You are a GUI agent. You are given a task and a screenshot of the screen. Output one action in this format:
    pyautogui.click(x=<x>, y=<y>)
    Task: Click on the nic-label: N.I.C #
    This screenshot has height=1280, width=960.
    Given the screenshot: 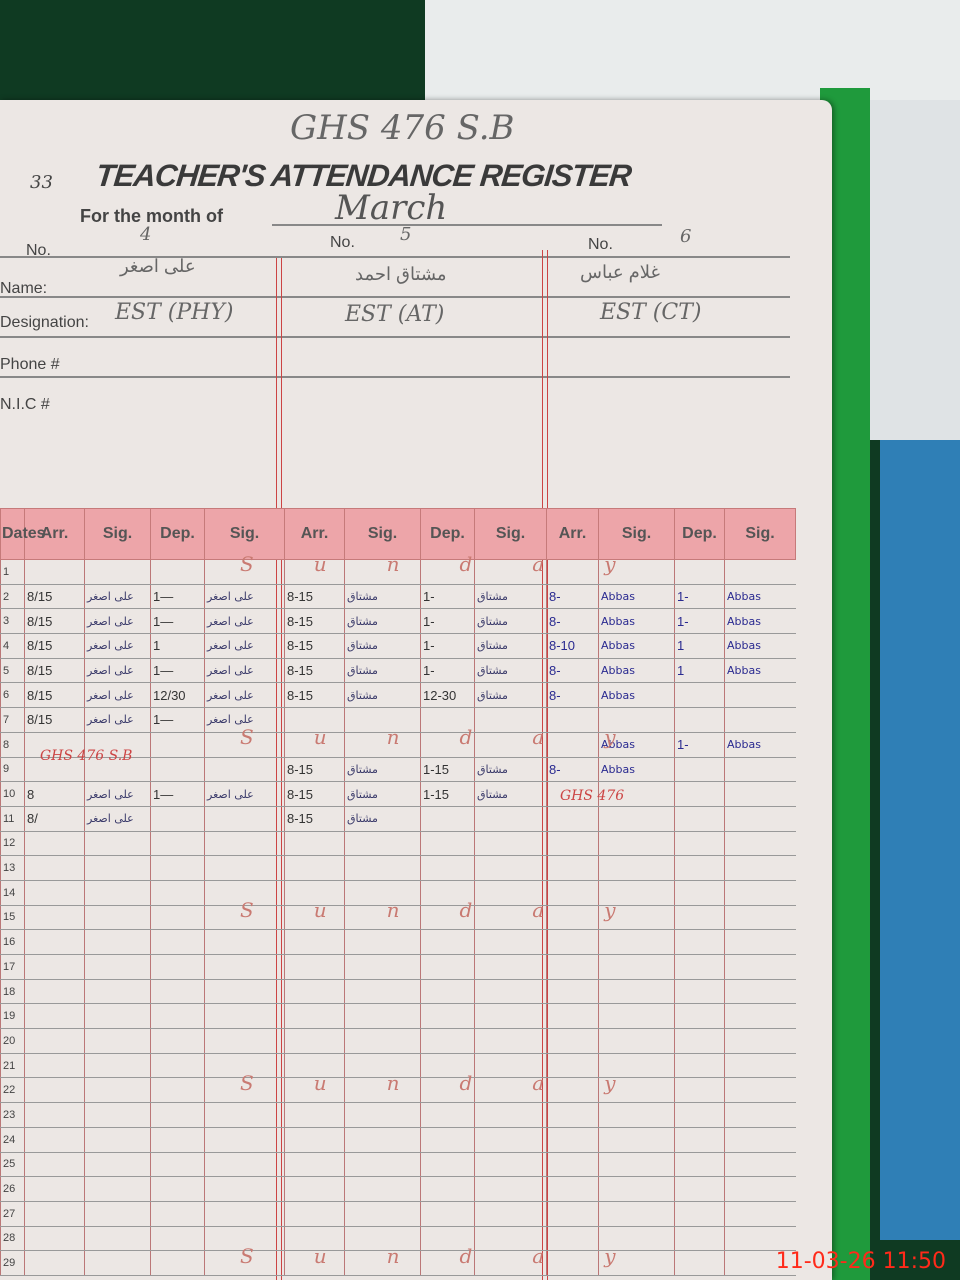 What is the action you would take?
    pyautogui.click(x=25, y=404)
    